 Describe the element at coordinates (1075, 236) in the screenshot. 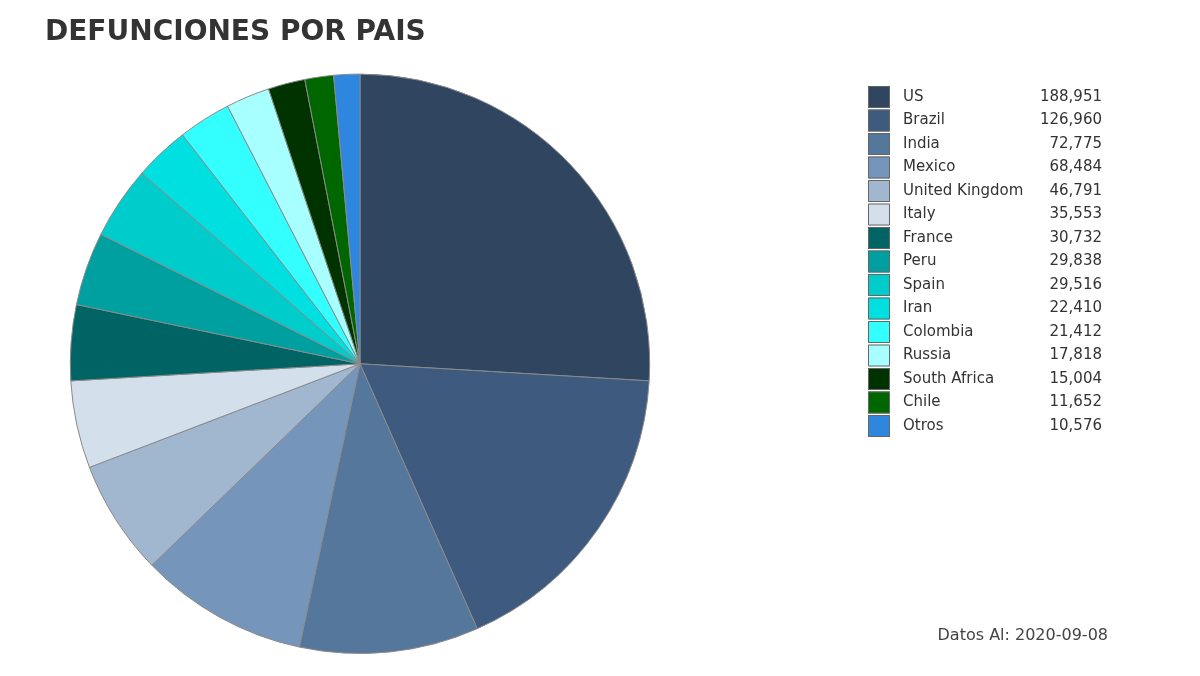

I see `data-label: 30,732` at that location.